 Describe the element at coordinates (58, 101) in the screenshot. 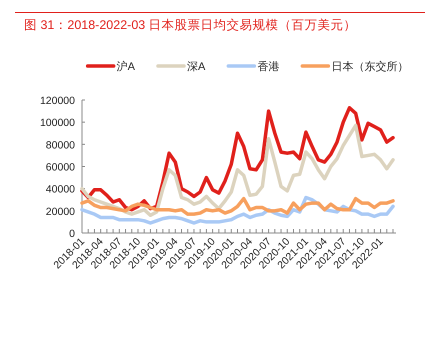

I see `y-tick-label: 120000` at that location.